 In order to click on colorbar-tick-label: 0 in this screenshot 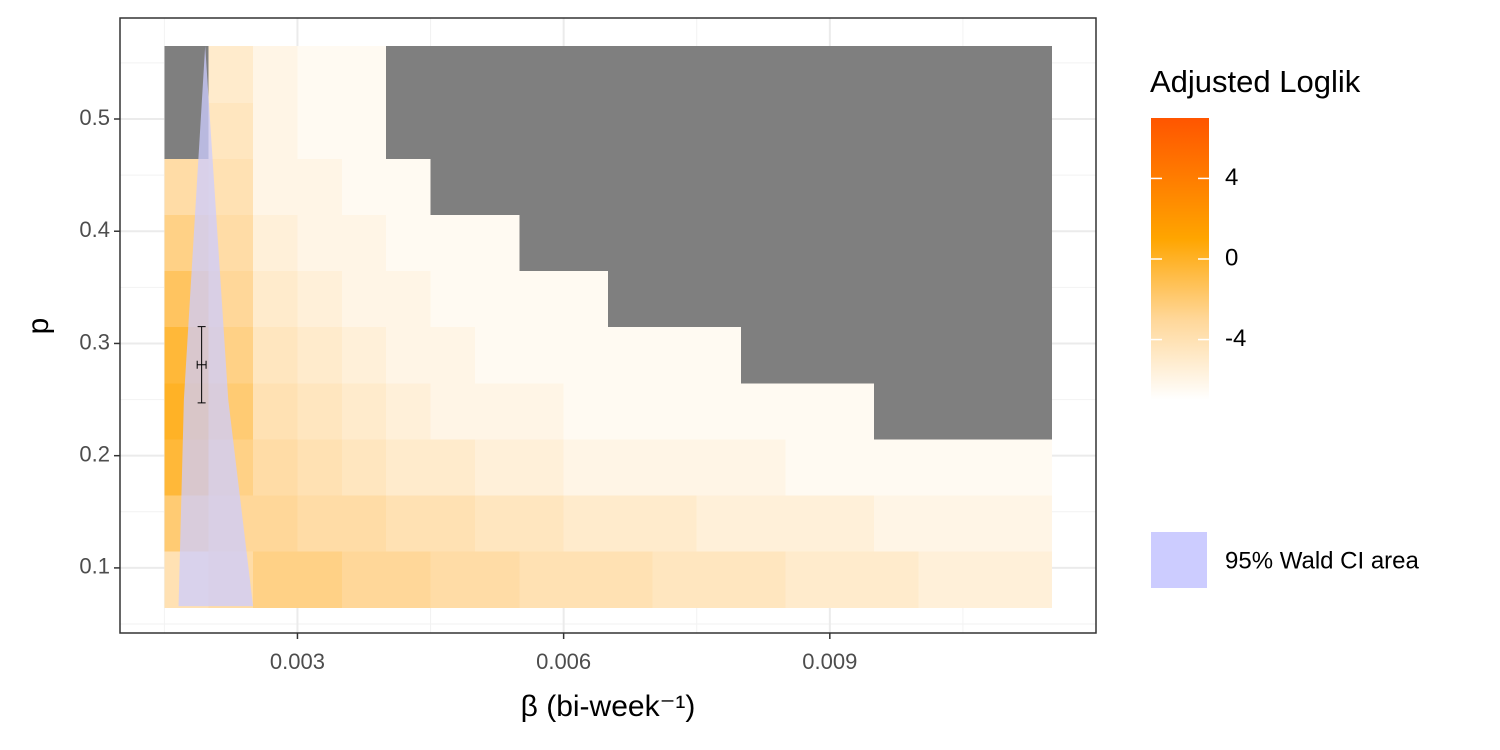, I will do `click(1231, 257)`.